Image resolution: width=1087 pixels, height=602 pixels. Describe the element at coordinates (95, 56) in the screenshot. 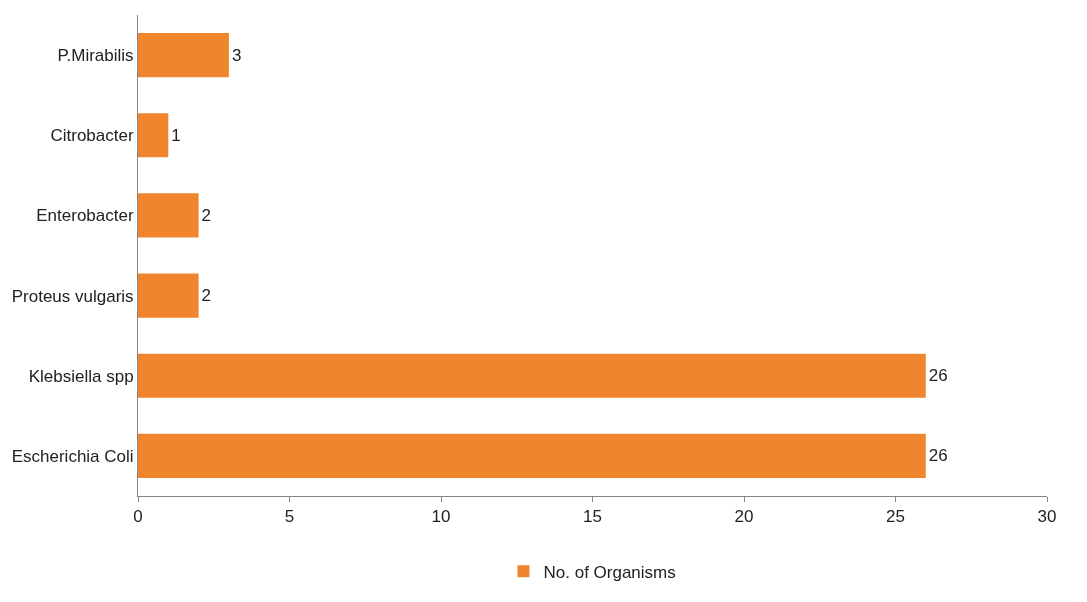

I see `y-tick-label: P.Mirabilis` at that location.